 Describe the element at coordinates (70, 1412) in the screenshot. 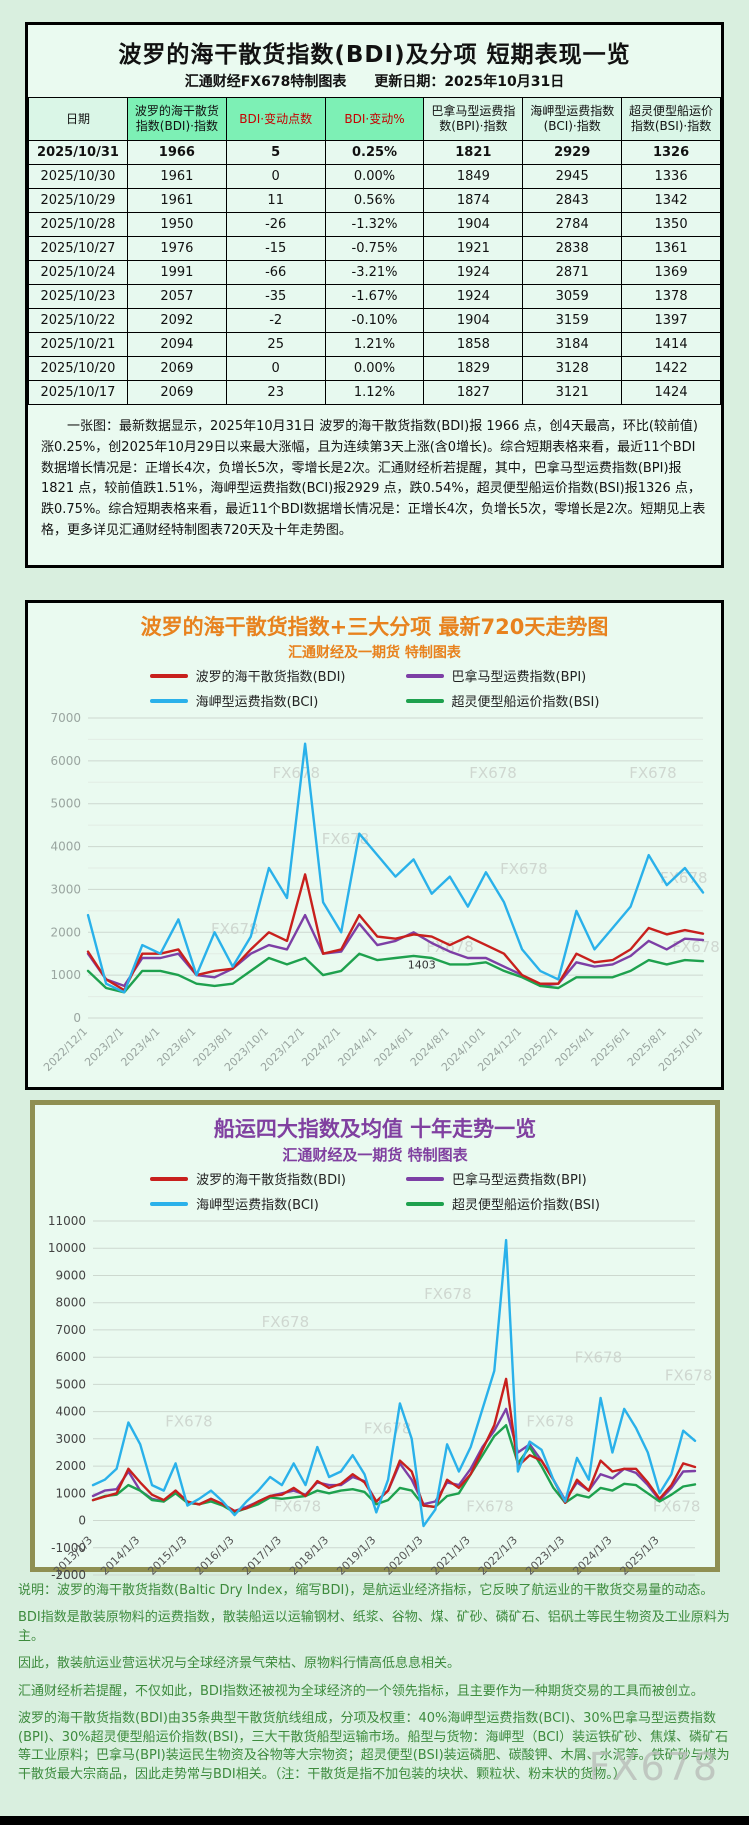

I see `svg-text: 4000` at that location.